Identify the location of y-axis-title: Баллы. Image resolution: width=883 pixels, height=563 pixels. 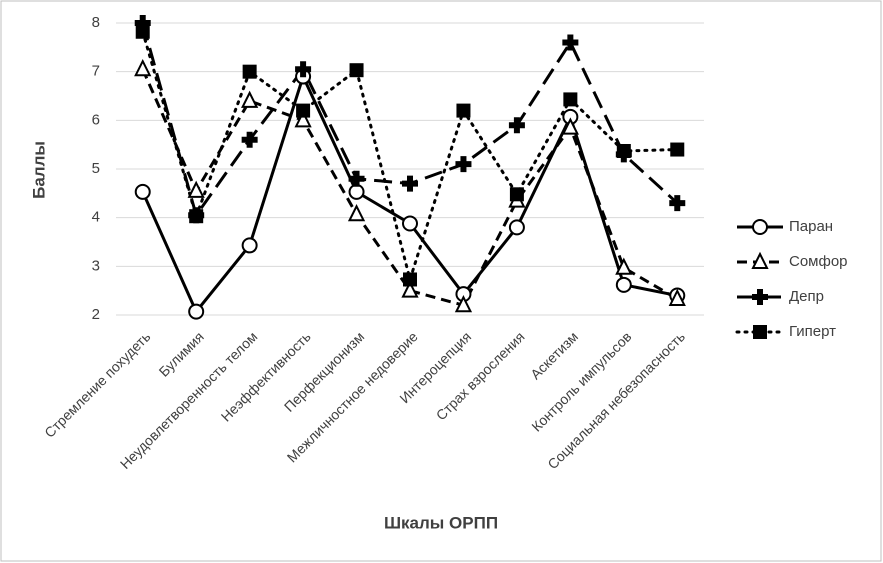
(38, 170).